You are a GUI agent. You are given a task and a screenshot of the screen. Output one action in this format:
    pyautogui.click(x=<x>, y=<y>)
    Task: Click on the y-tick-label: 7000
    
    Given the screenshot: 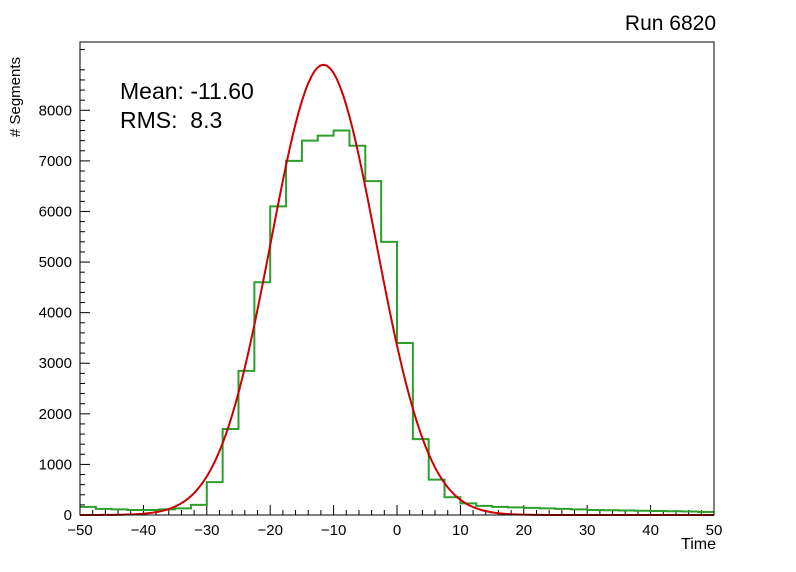 What is the action you would take?
    pyautogui.click(x=55, y=161)
    